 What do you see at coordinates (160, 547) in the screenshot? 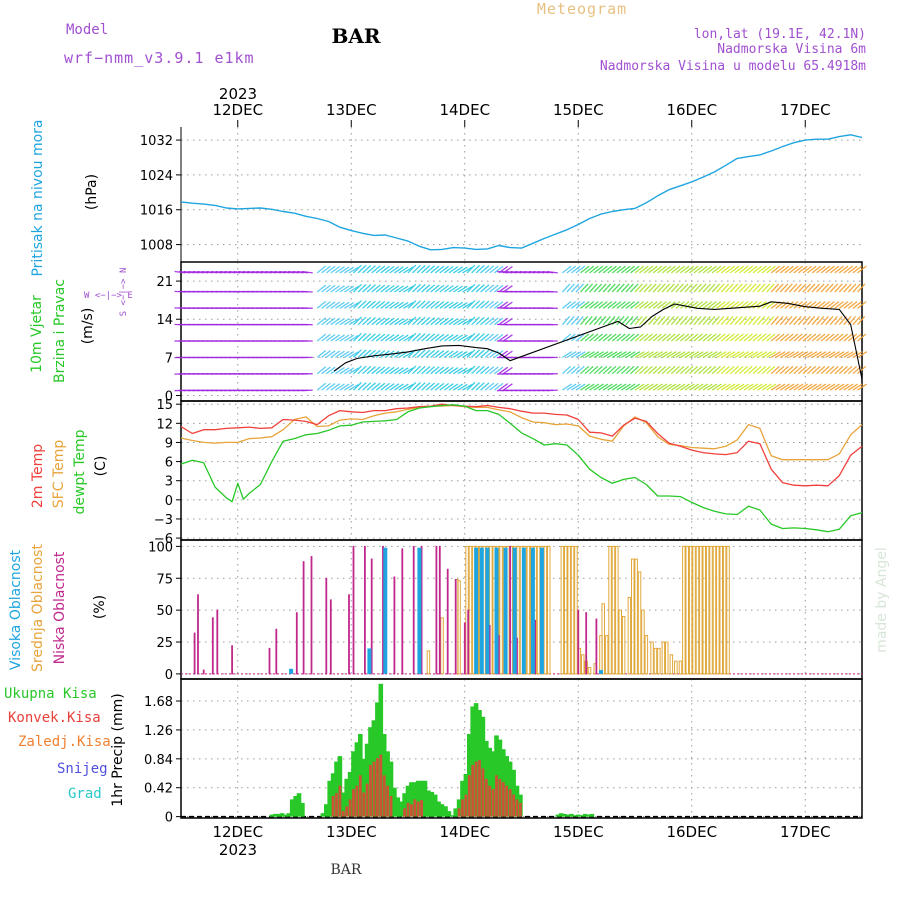
I see `ytick-label: 100` at bounding box center [160, 547].